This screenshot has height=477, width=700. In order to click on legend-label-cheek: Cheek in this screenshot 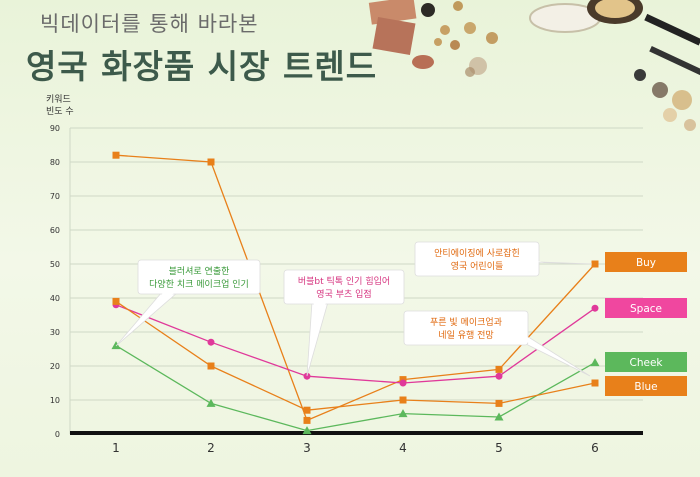, I will do `click(647, 363)`.